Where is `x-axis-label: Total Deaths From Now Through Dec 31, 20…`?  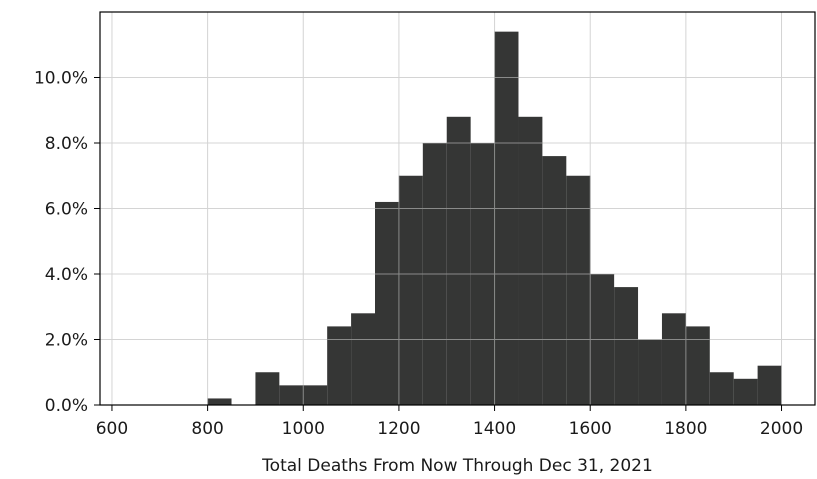
x-axis-label: Total Deaths From Now Through Dec 31, 20… is located at coordinates (457, 466).